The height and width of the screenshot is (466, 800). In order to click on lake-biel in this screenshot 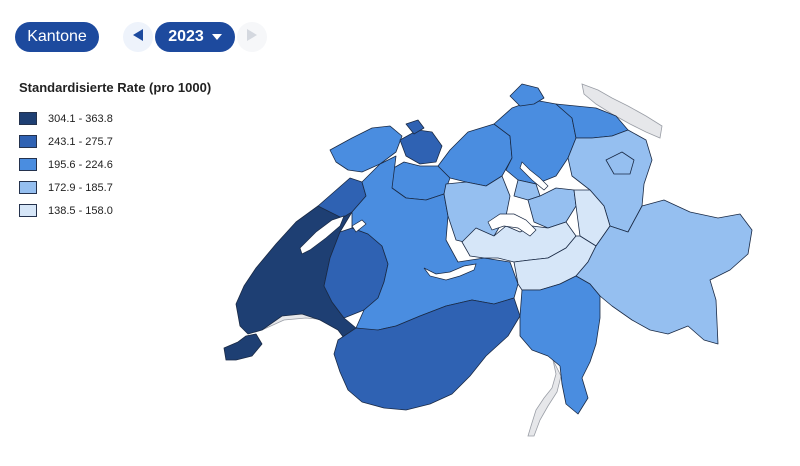, I will do `click(359, 226)`.